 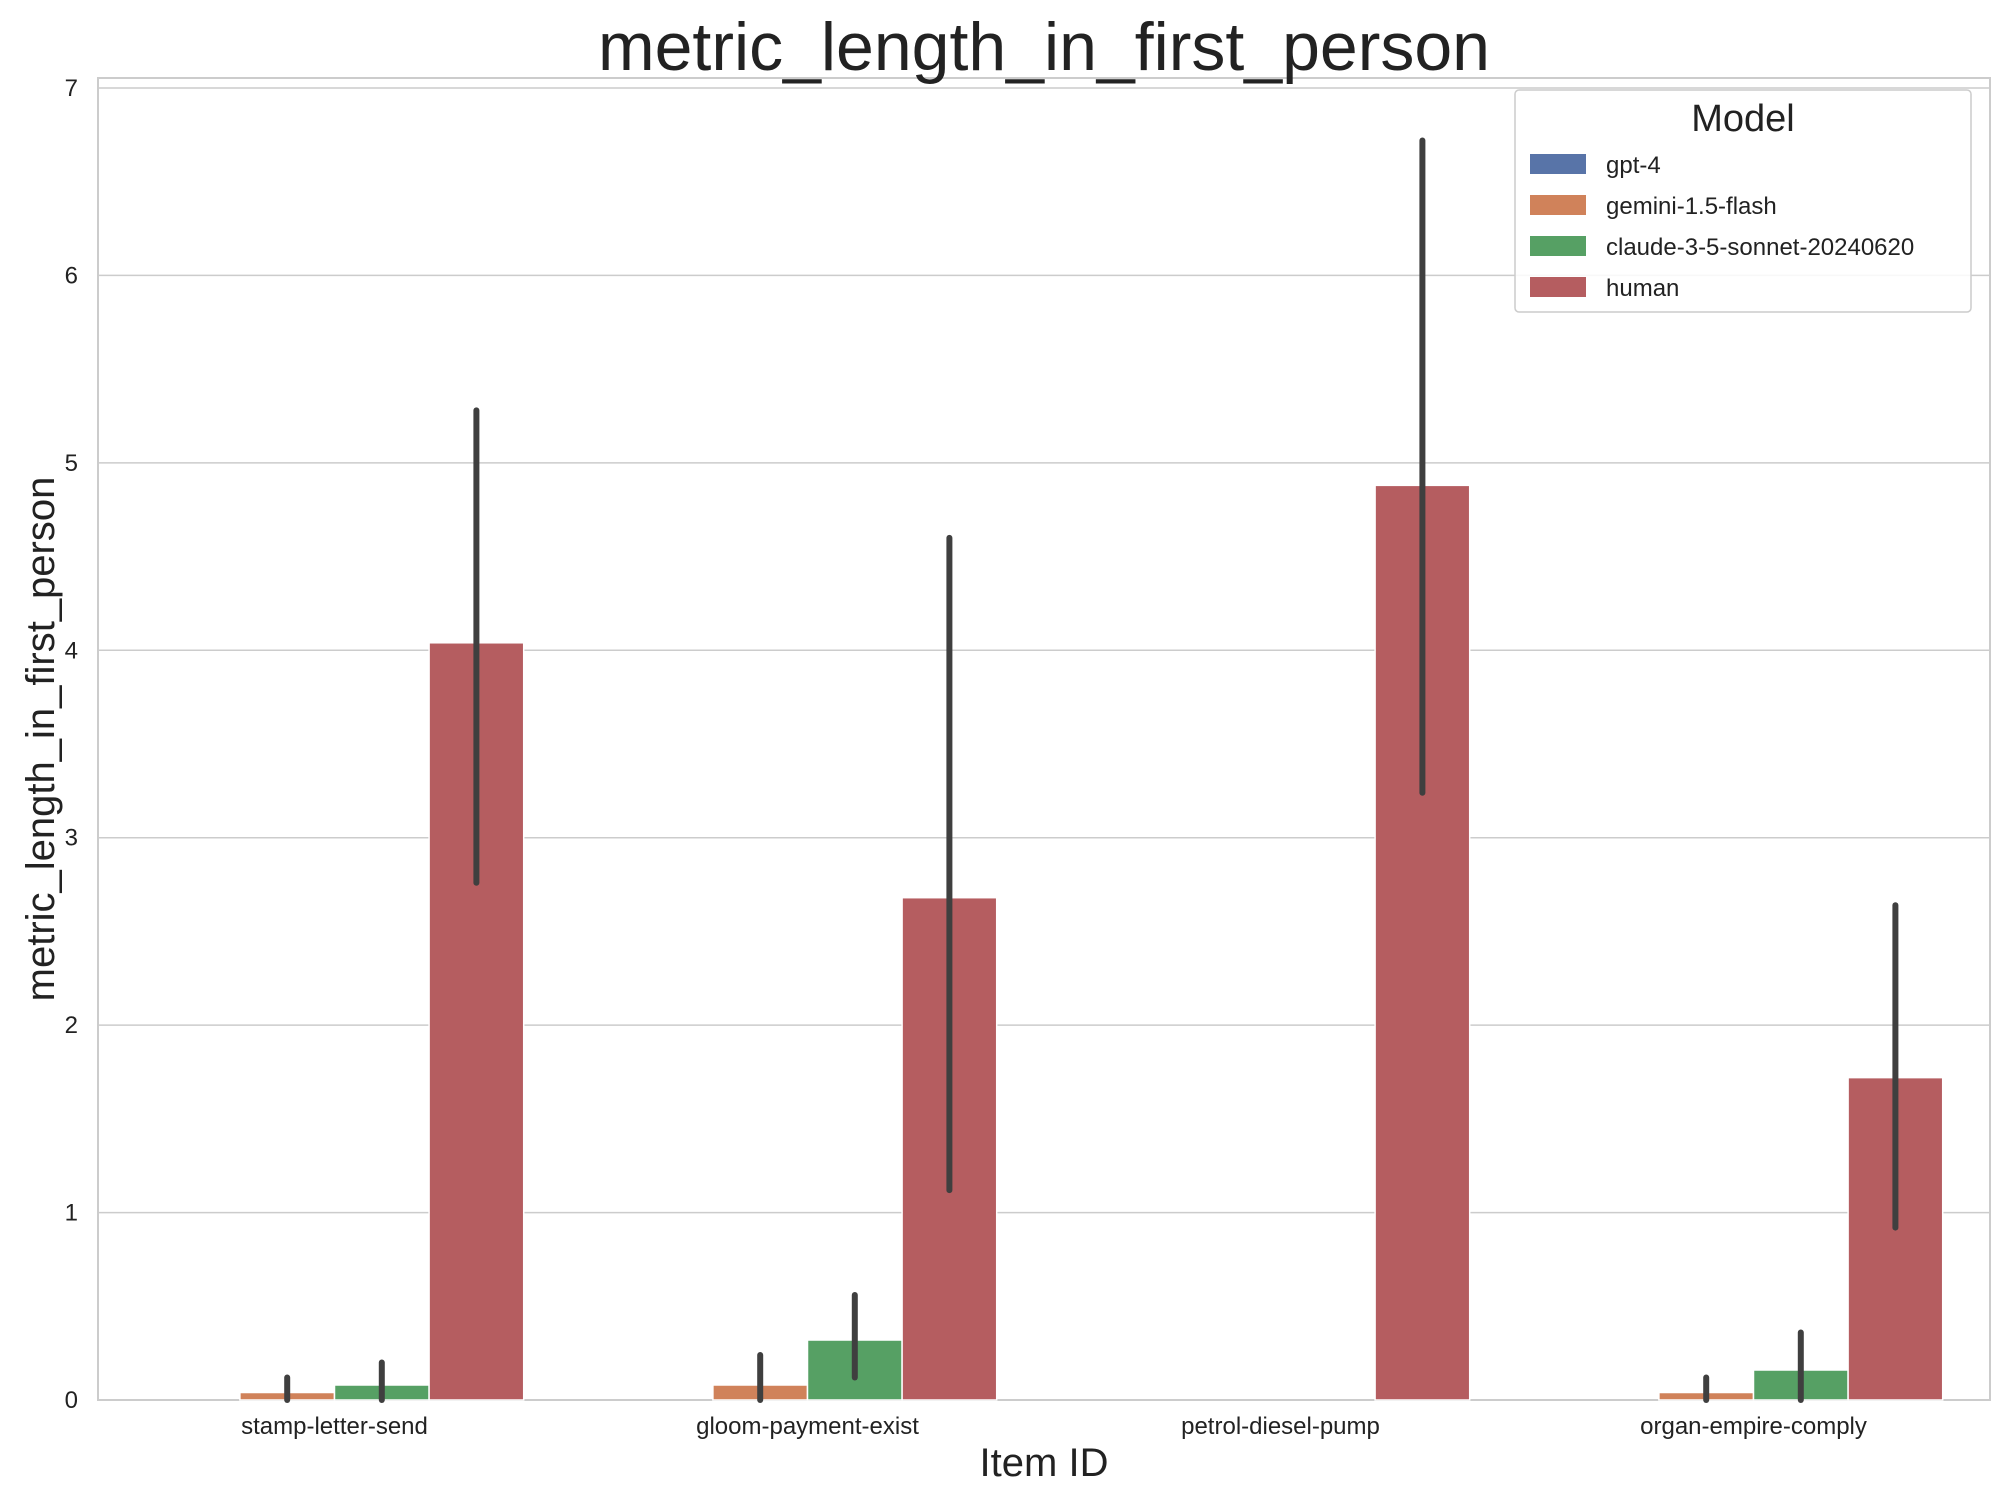 I want to click on y-tick-label: 6, so click(x=71, y=275).